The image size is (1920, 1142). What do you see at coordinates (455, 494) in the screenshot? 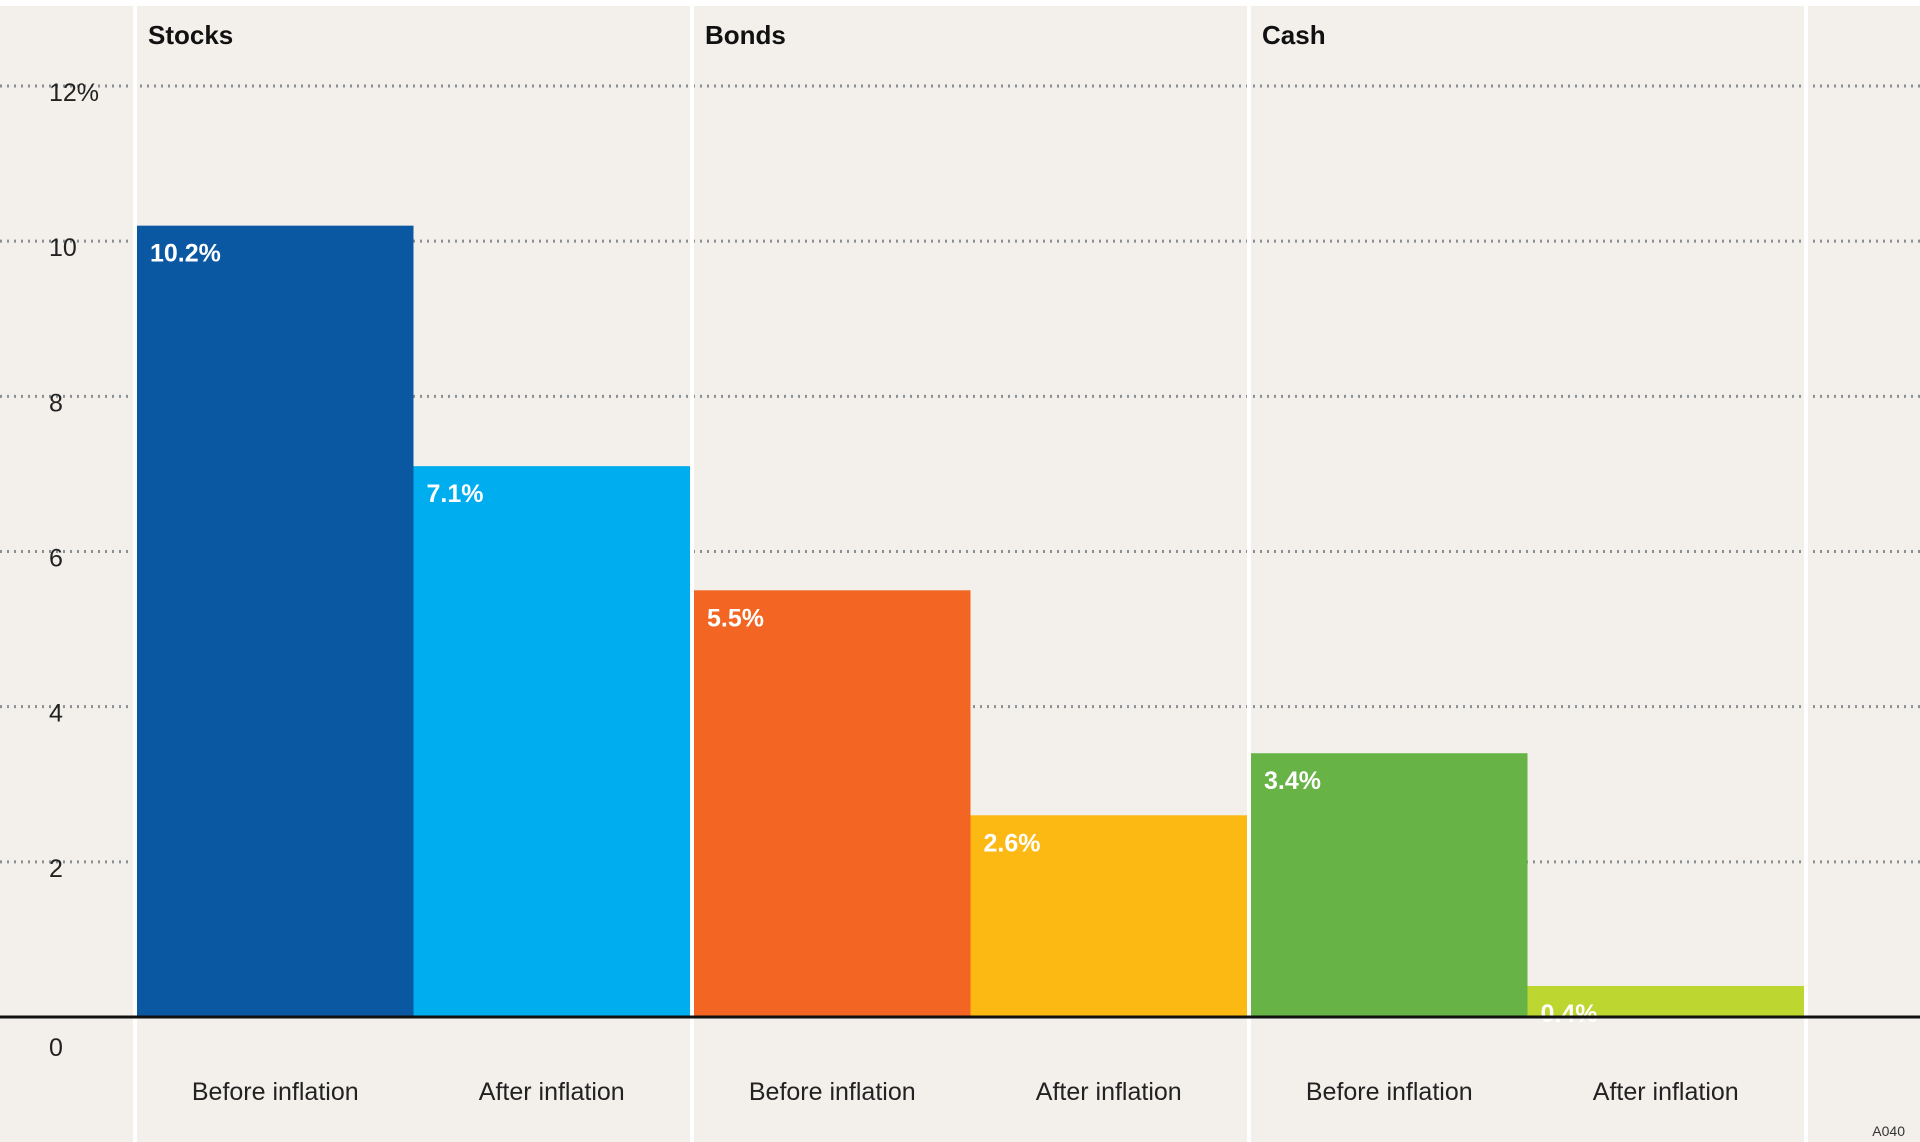
I see `bar-data-label: 7.1%` at bounding box center [455, 494].